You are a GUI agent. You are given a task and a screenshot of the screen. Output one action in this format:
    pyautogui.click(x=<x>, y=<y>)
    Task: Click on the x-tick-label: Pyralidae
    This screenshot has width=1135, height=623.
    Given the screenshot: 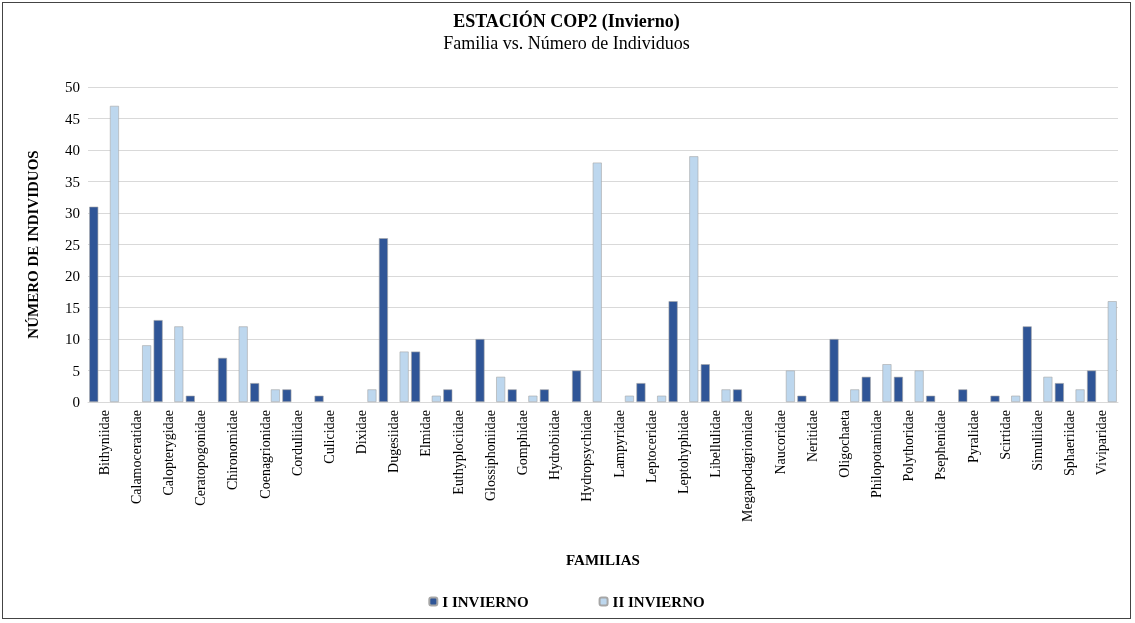 What is the action you would take?
    pyautogui.click(x=973, y=436)
    